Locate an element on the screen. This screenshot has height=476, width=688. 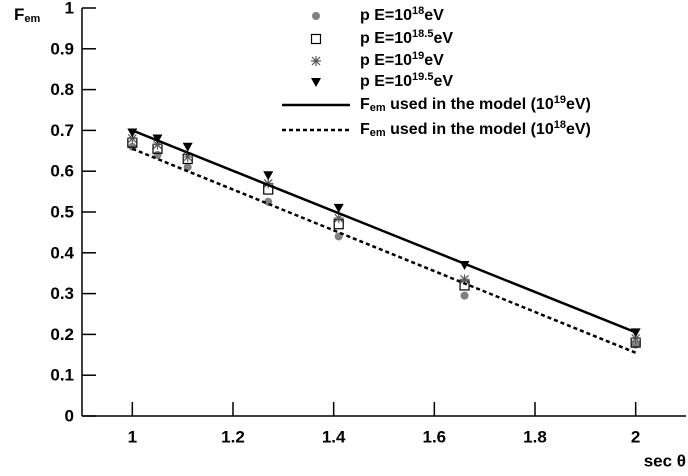
legend-label: p E=1019.5eV is located at coordinates (406, 80).